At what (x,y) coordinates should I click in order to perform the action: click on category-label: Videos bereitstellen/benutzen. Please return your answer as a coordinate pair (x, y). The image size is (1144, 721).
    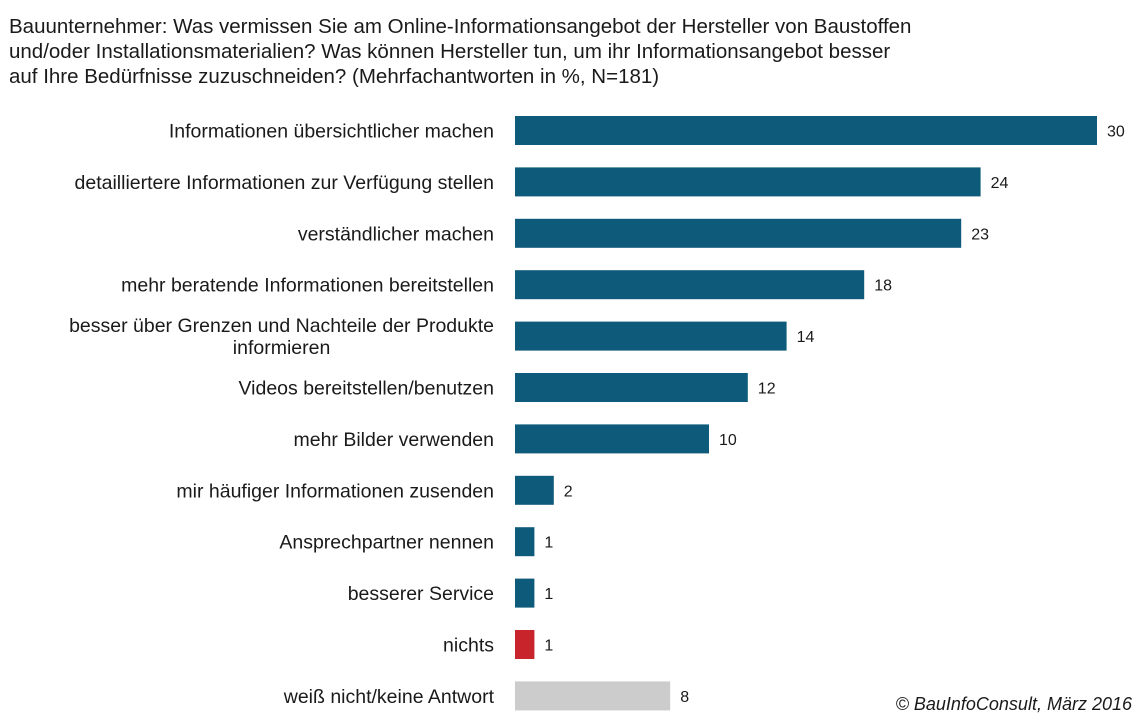
    Looking at the image, I should click on (367, 389).